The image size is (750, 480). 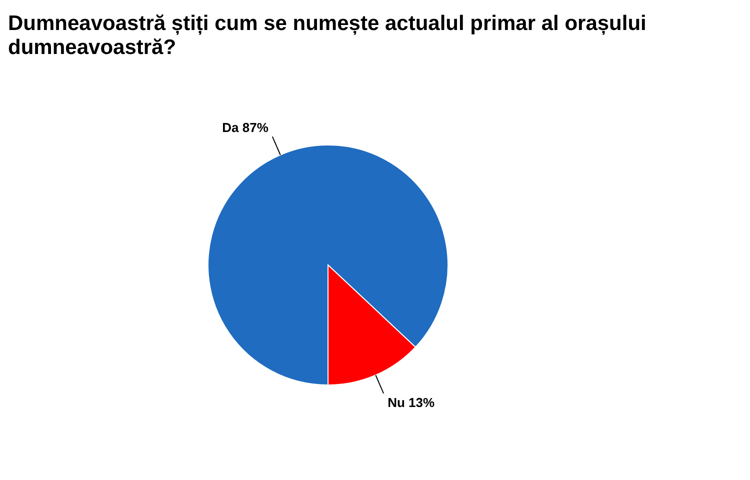 What do you see at coordinates (245, 127) in the screenshot?
I see `slice-label: Da 87%` at bounding box center [245, 127].